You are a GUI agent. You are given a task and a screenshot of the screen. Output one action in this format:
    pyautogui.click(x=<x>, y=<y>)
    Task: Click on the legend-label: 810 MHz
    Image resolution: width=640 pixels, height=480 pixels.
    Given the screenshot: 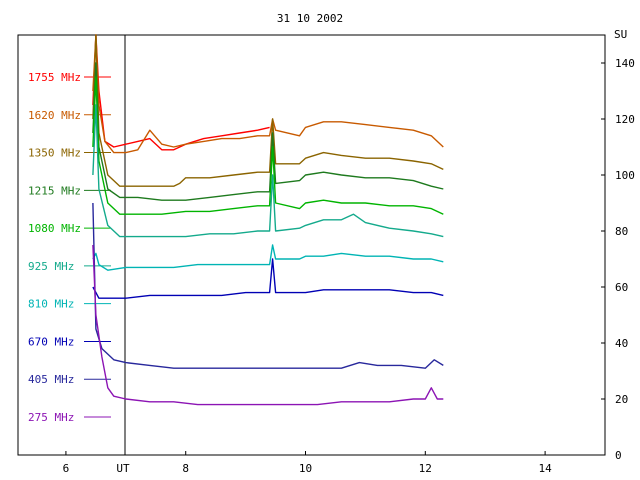 What is the action you would take?
    pyautogui.click(x=51, y=304)
    